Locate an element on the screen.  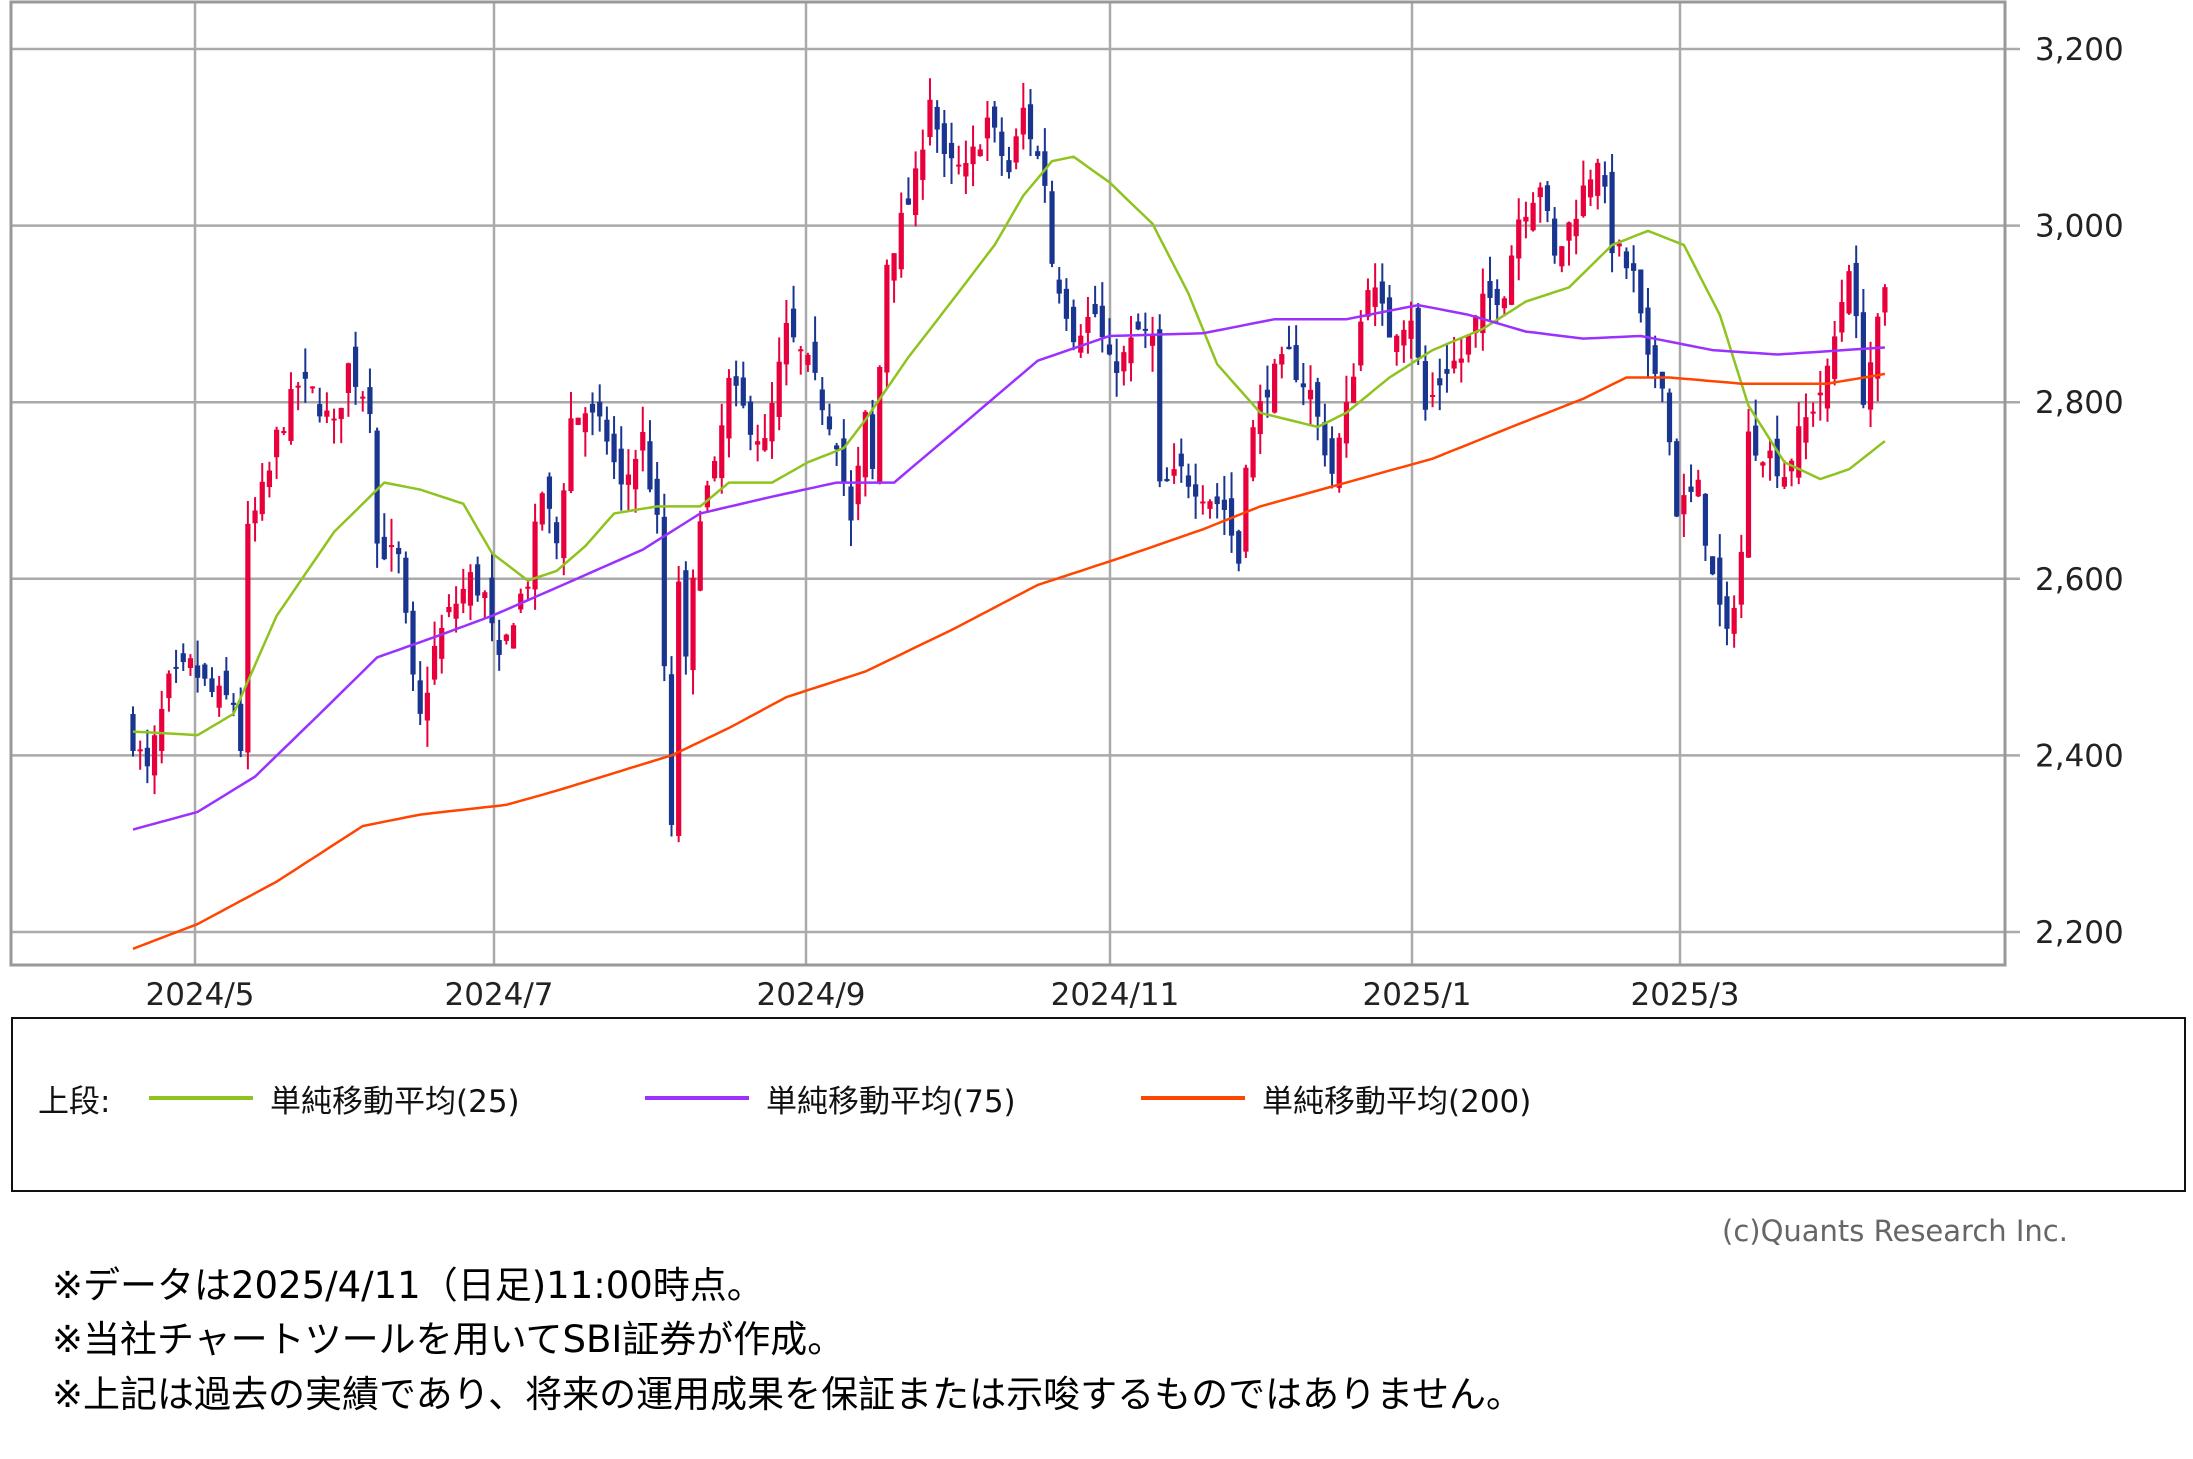
copyright: (c)Quants Research Inc. is located at coordinates (1895, 1231).